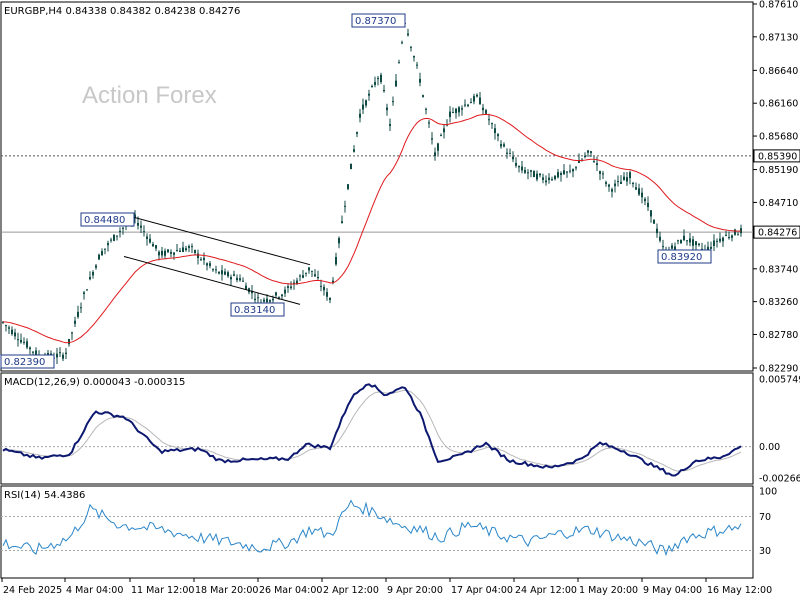 This screenshot has height=600, width=800. Describe the element at coordinates (778, 170) in the screenshot. I see `price-tick-label: 0.85190` at that location.